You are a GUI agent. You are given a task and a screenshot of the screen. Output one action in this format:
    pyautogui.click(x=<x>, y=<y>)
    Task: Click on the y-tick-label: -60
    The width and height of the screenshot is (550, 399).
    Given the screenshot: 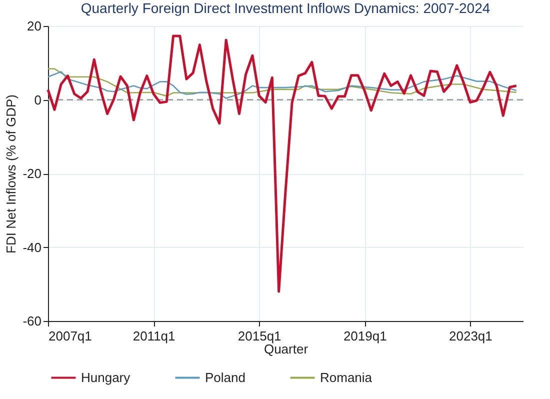 What is the action you would take?
    pyautogui.click(x=32, y=321)
    